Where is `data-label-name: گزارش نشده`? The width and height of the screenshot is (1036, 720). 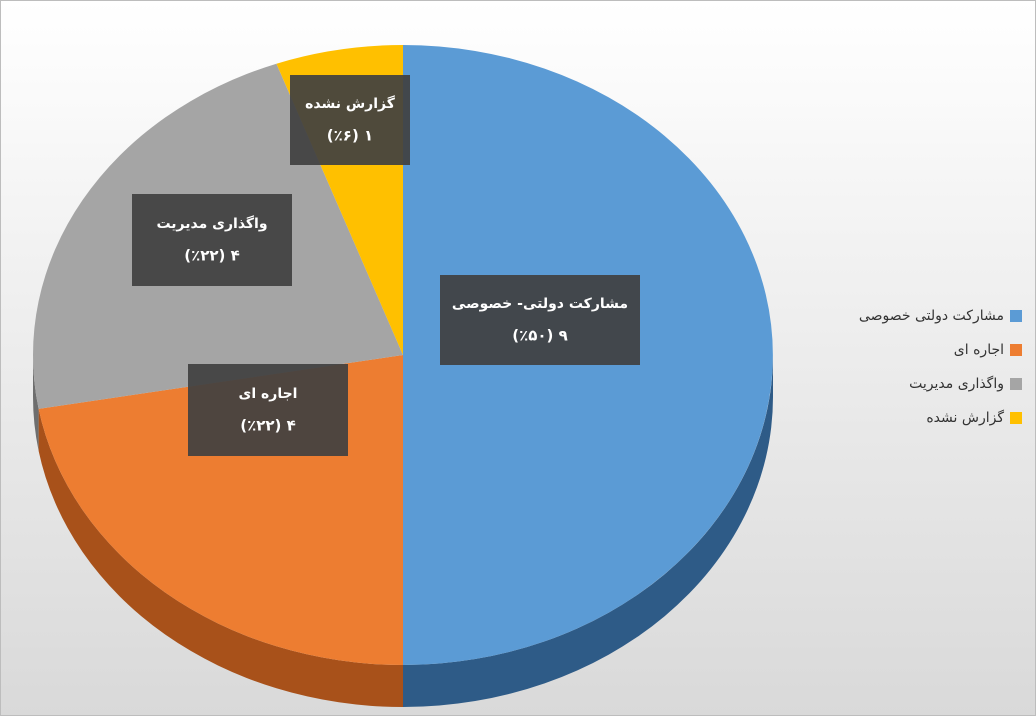 data-label-name: گزارش نشده is located at coordinates (350, 103).